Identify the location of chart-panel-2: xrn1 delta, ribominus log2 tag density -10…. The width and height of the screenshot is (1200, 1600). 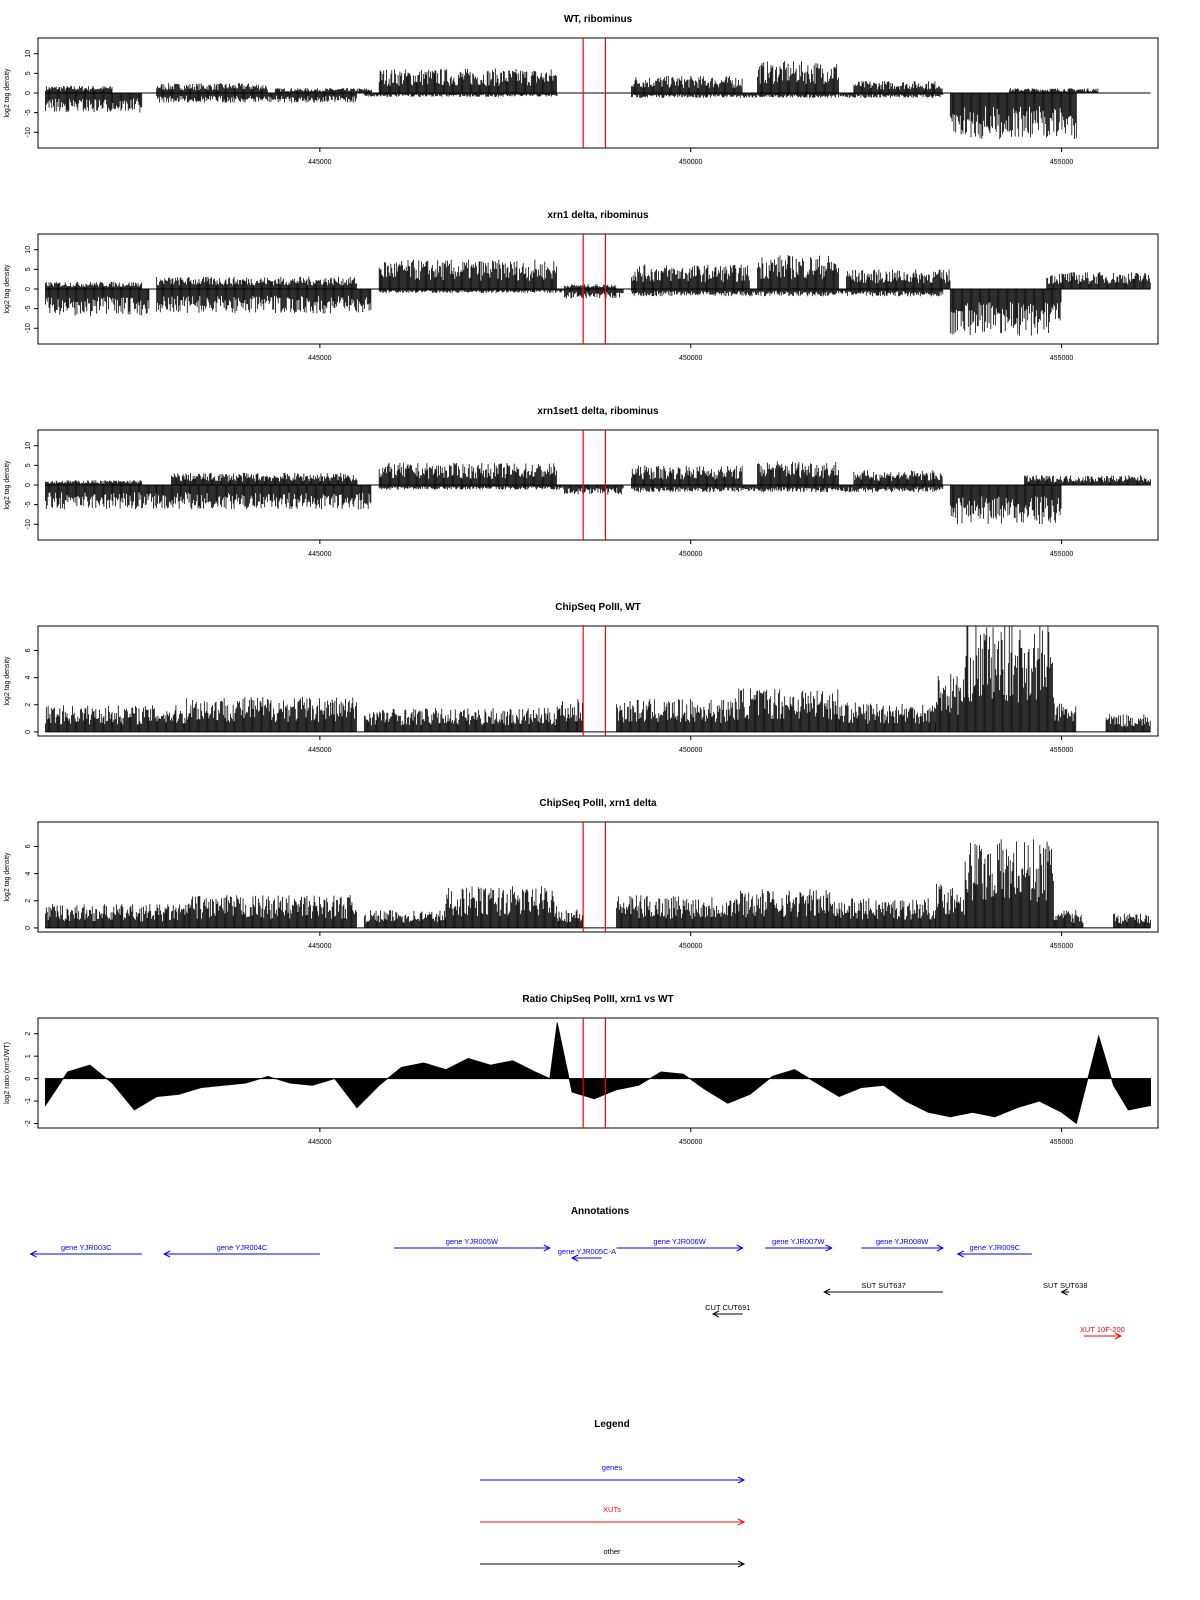
(581, 286).